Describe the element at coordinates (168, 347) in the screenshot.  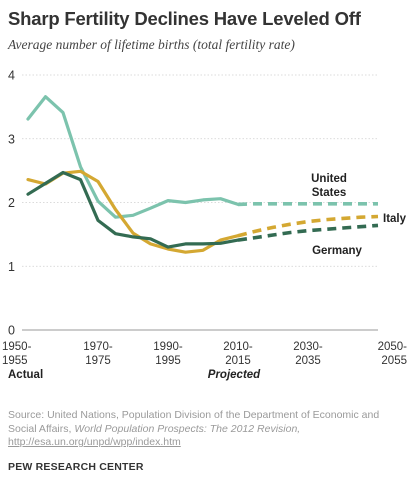
I see `x-tick-label: 1990-` at that location.